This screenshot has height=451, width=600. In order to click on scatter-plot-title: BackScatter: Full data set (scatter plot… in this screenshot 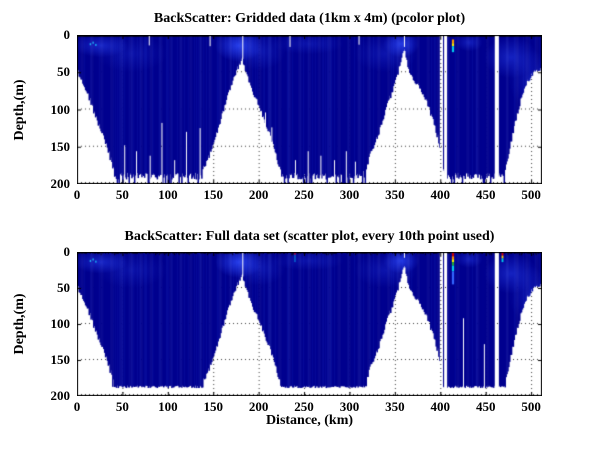, I will do `click(309, 236)`.